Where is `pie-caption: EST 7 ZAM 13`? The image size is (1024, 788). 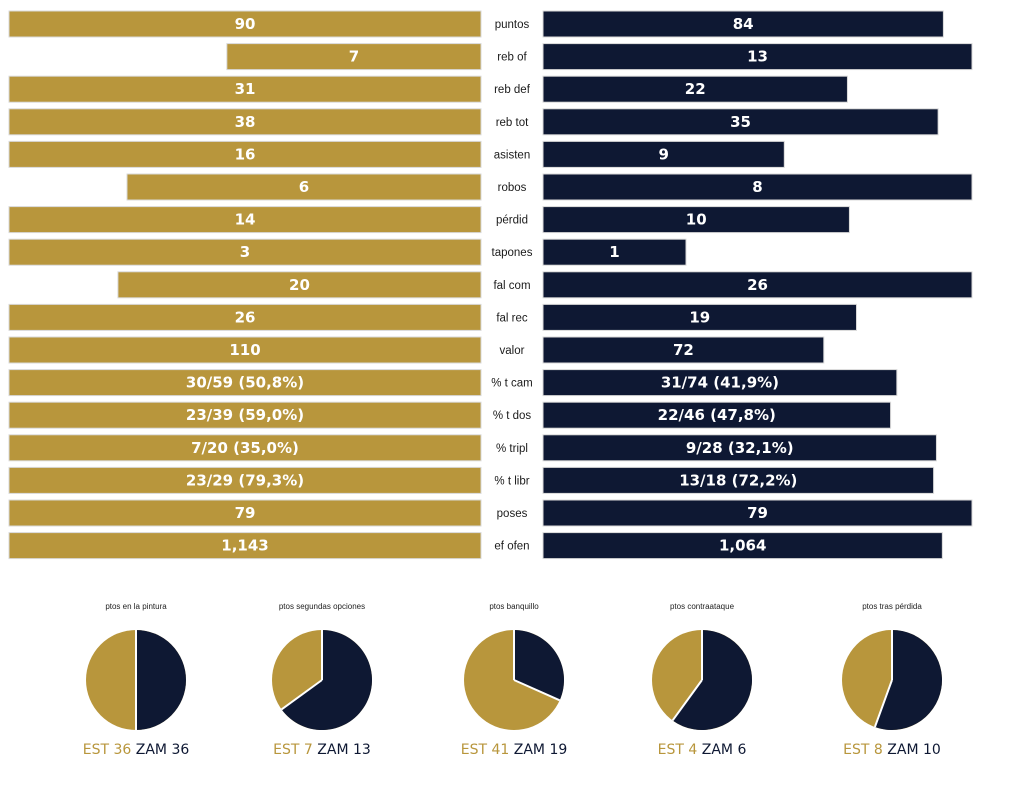 pie-caption: EST 7 ZAM 13 is located at coordinates (322, 750).